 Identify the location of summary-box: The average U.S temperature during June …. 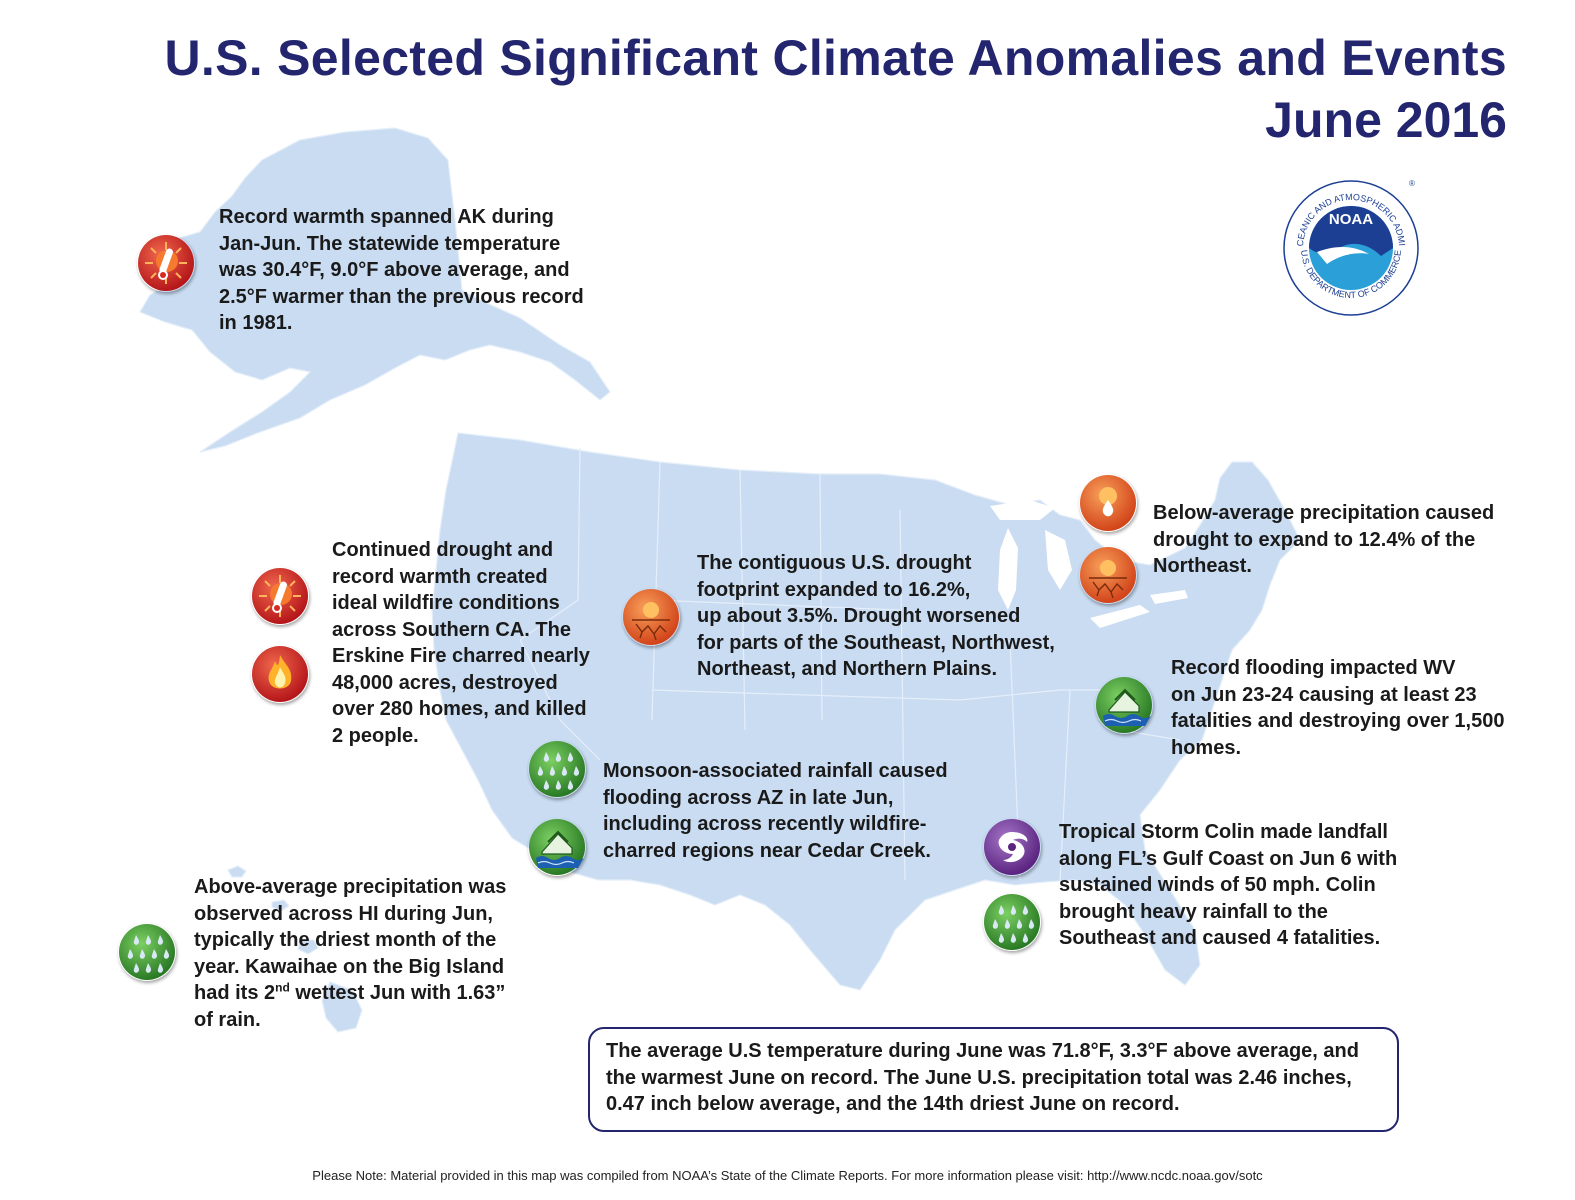
(993, 1079).